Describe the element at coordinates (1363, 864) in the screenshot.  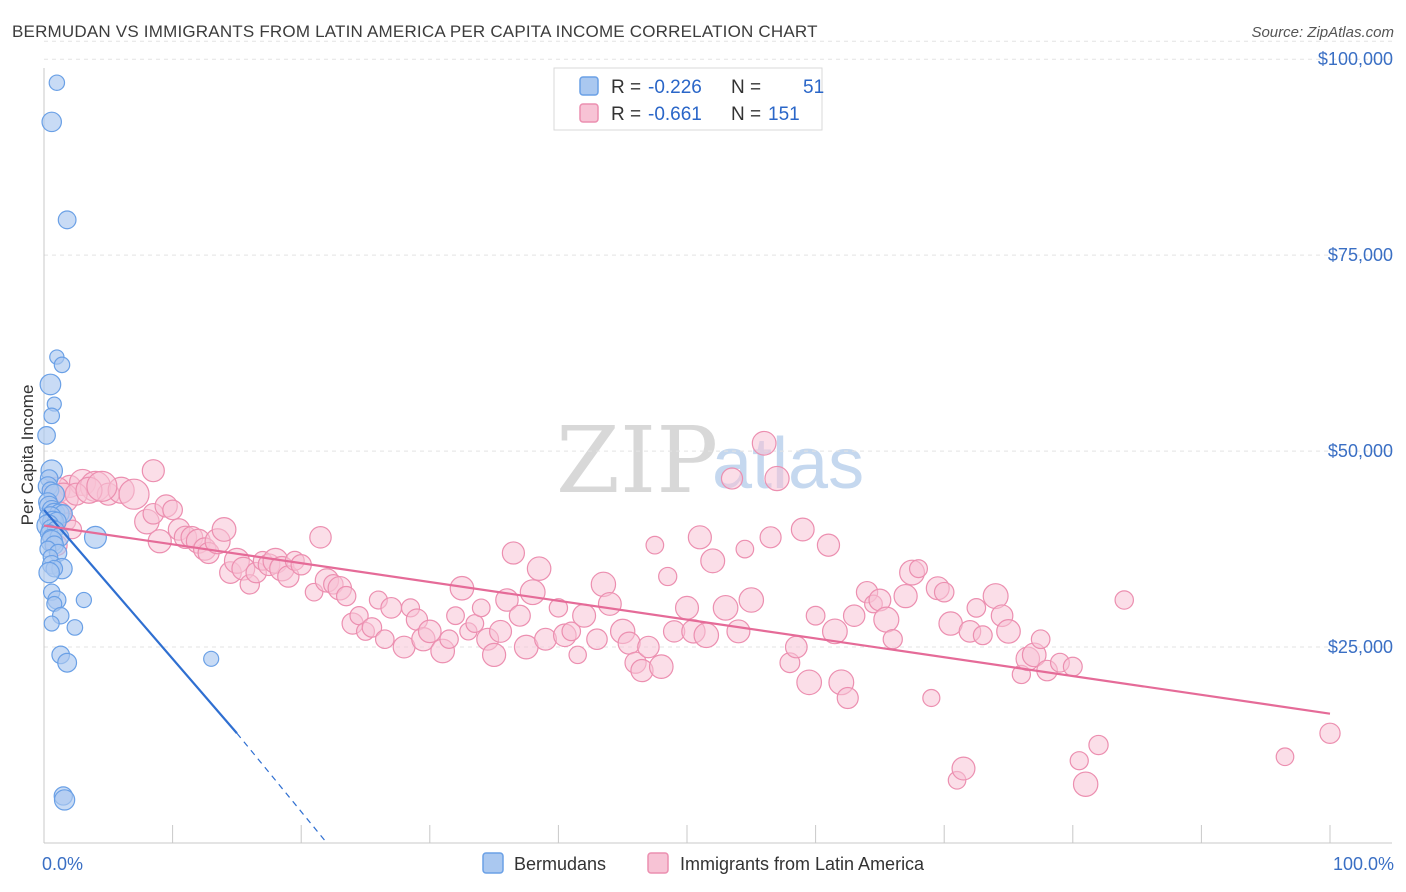
I see `x-tick-label-max: 100.0%` at that location.